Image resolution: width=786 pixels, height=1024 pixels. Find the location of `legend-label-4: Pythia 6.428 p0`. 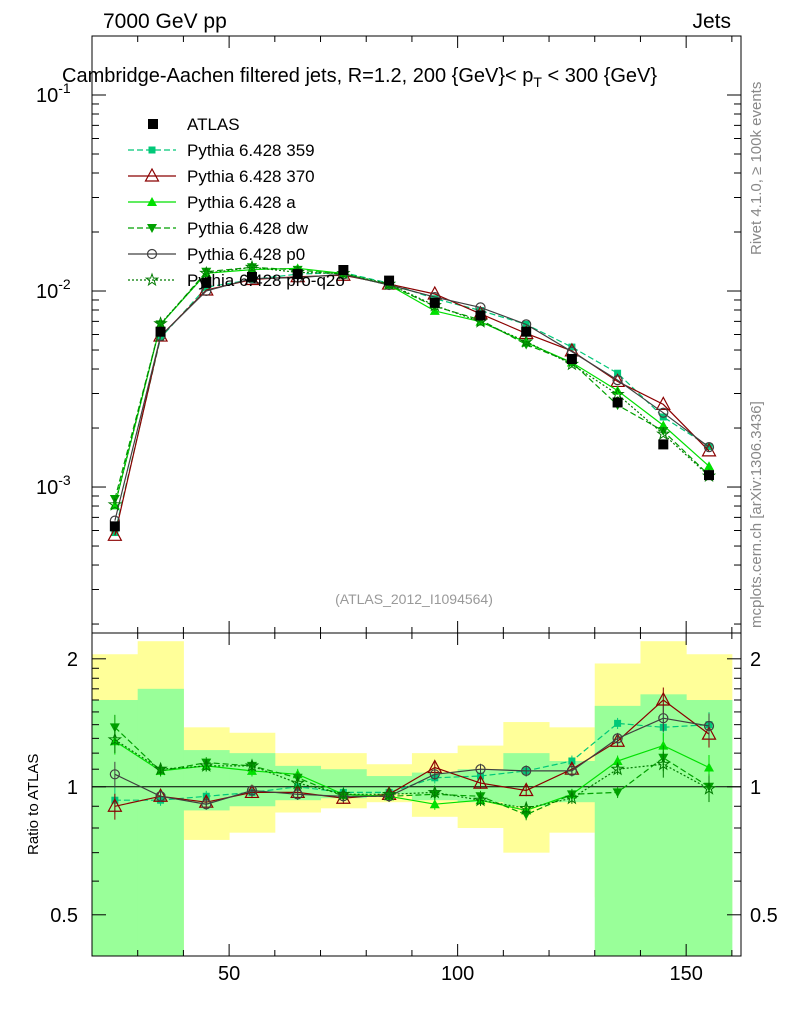

legend-label-4: Pythia 6.428 p0 is located at coordinates (246, 254).